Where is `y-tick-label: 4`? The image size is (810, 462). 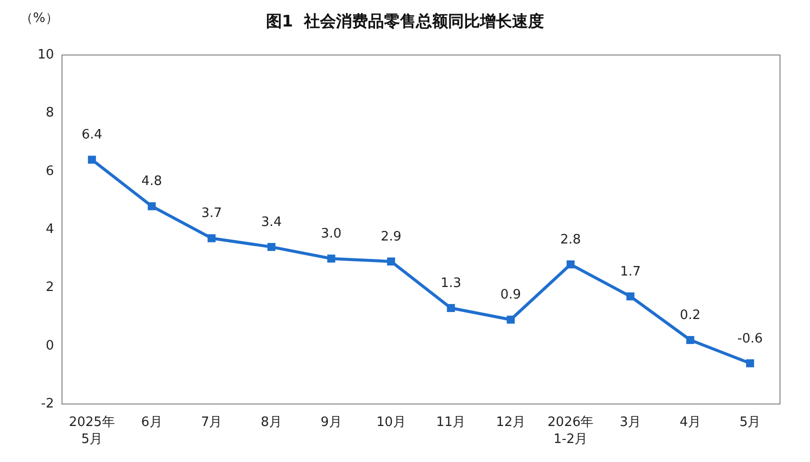
y-tick-label: 4 is located at coordinates (50, 229).